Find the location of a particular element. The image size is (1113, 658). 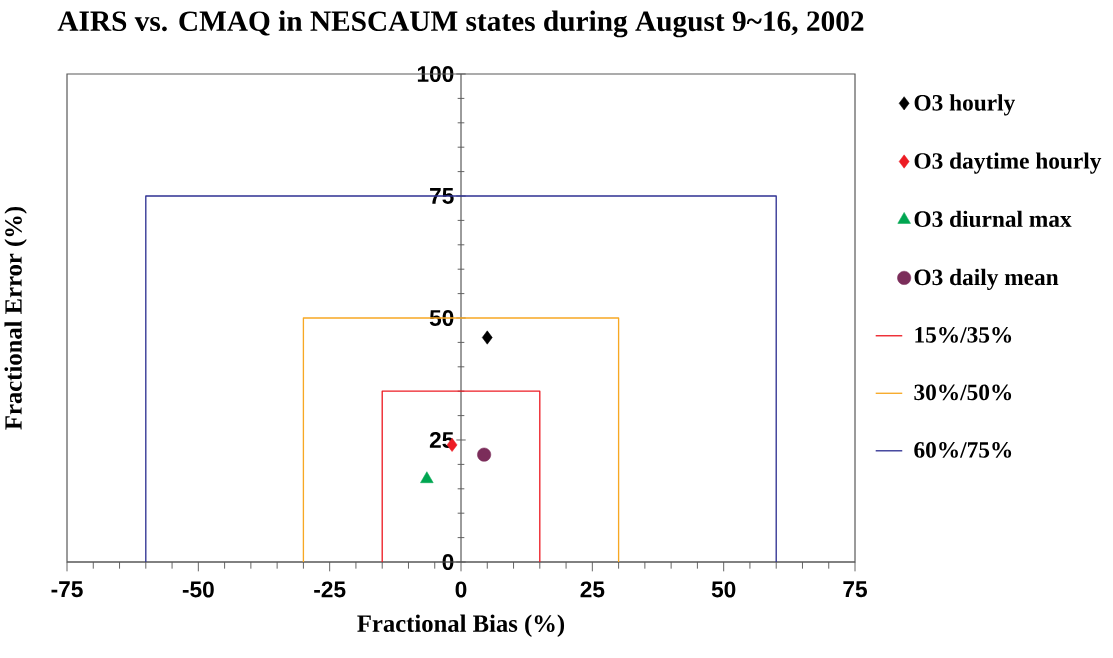

legend-label: 30%/50% is located at coordinates (963, 392).